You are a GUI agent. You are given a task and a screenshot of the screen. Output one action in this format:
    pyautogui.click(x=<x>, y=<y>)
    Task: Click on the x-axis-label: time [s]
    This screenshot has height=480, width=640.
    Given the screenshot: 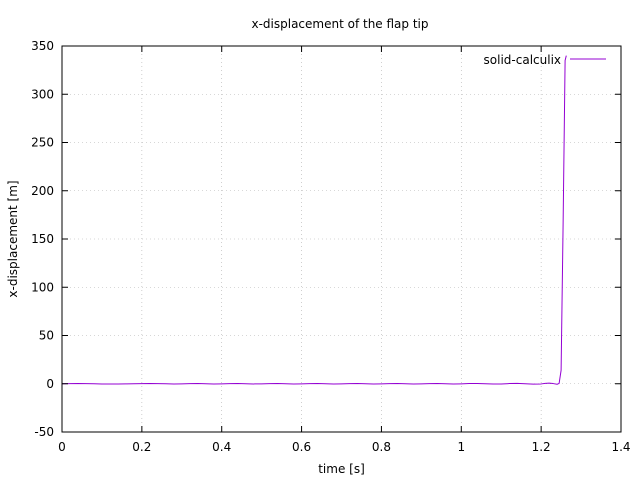 What is the action you would take?
    pyautogui.click(x=341, y=469)
    